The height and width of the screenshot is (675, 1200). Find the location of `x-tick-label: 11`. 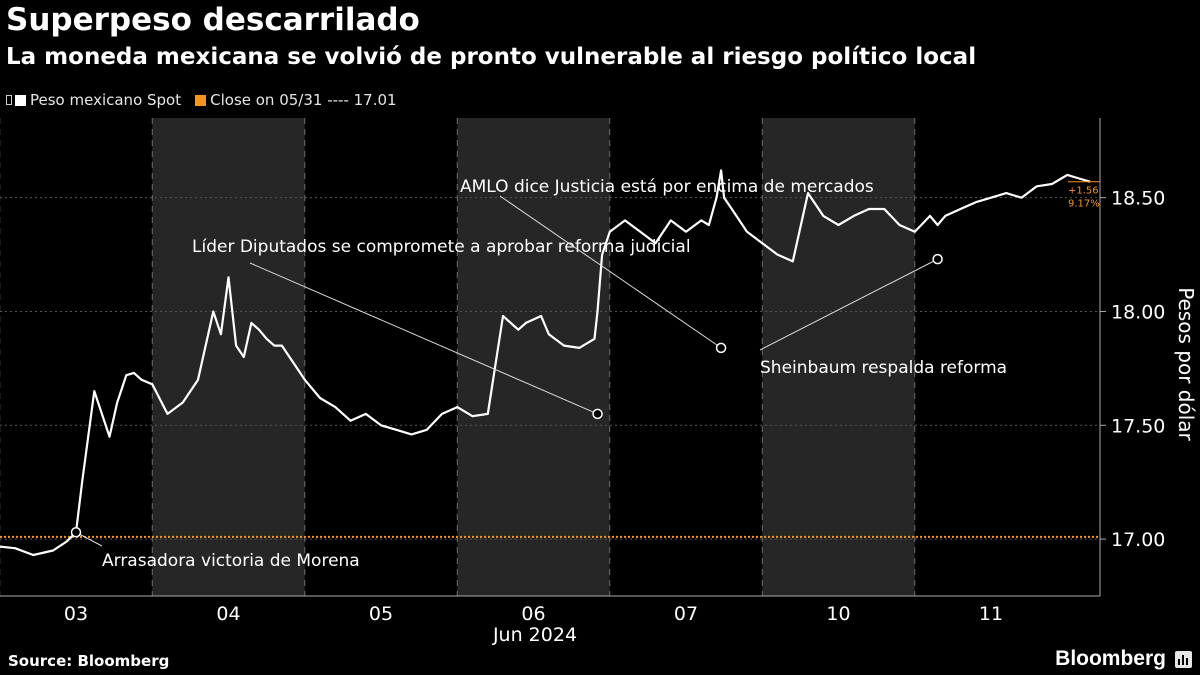

x-tick-label: 11 is located at coordinates (991, 614).